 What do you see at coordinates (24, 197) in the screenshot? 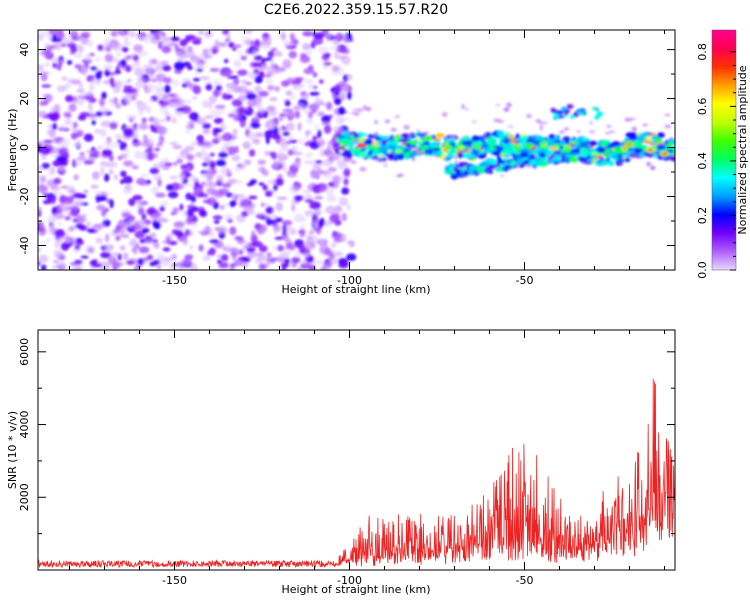
I see `y-tick-label: -20` at bounding box center [24, 197].